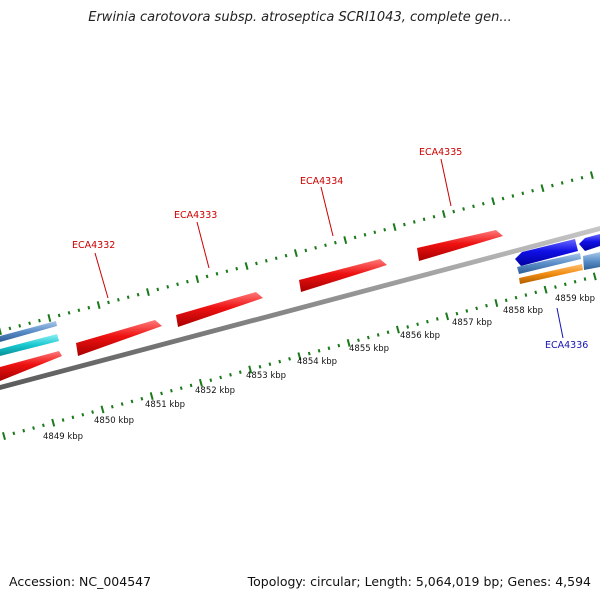  I want to click on leader-line-ECA4332, so click(101, 275).